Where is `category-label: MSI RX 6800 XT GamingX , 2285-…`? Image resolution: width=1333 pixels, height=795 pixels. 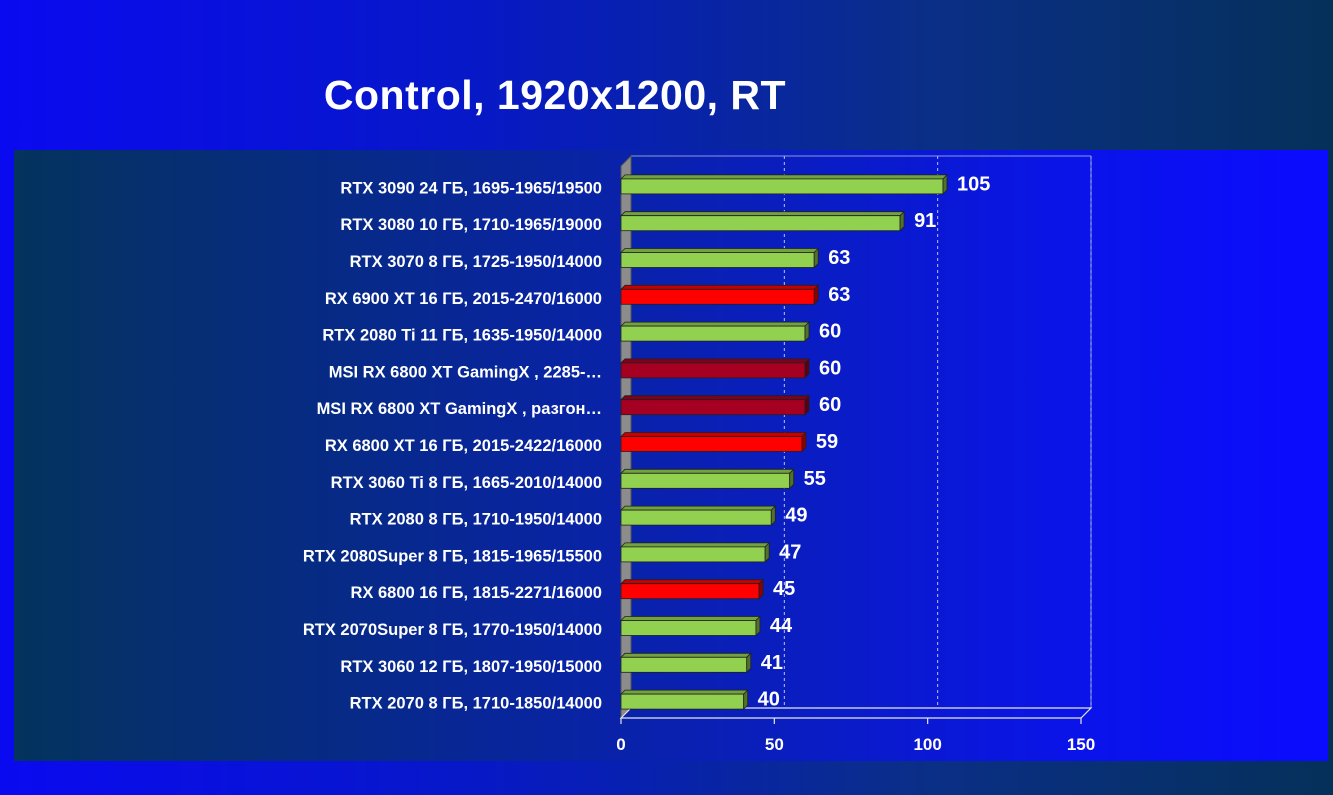
category-label: MSI RX 6800 XT GamingX , 2285-… is located at coordinates (465, 372).